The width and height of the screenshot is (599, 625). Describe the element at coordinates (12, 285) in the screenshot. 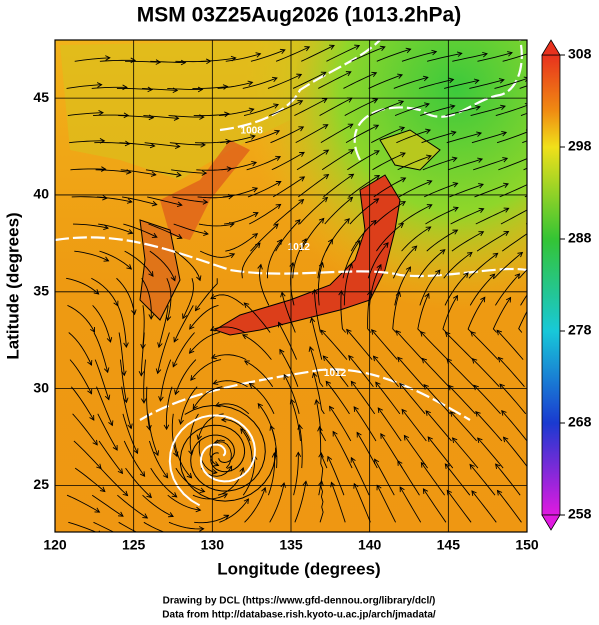

I see `y-axis-label: Latitude (degrees)` at that location.